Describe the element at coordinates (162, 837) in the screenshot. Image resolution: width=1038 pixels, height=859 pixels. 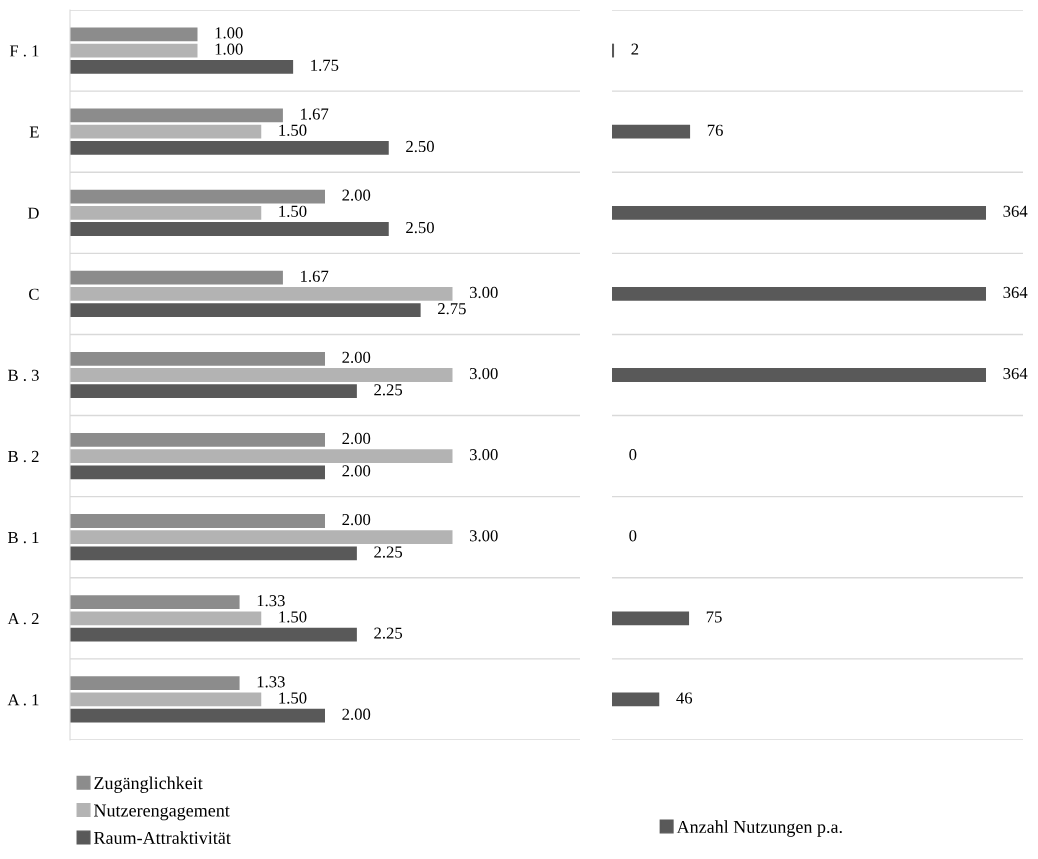
I see `legend-label: Raum-Attraktivität` at that location.